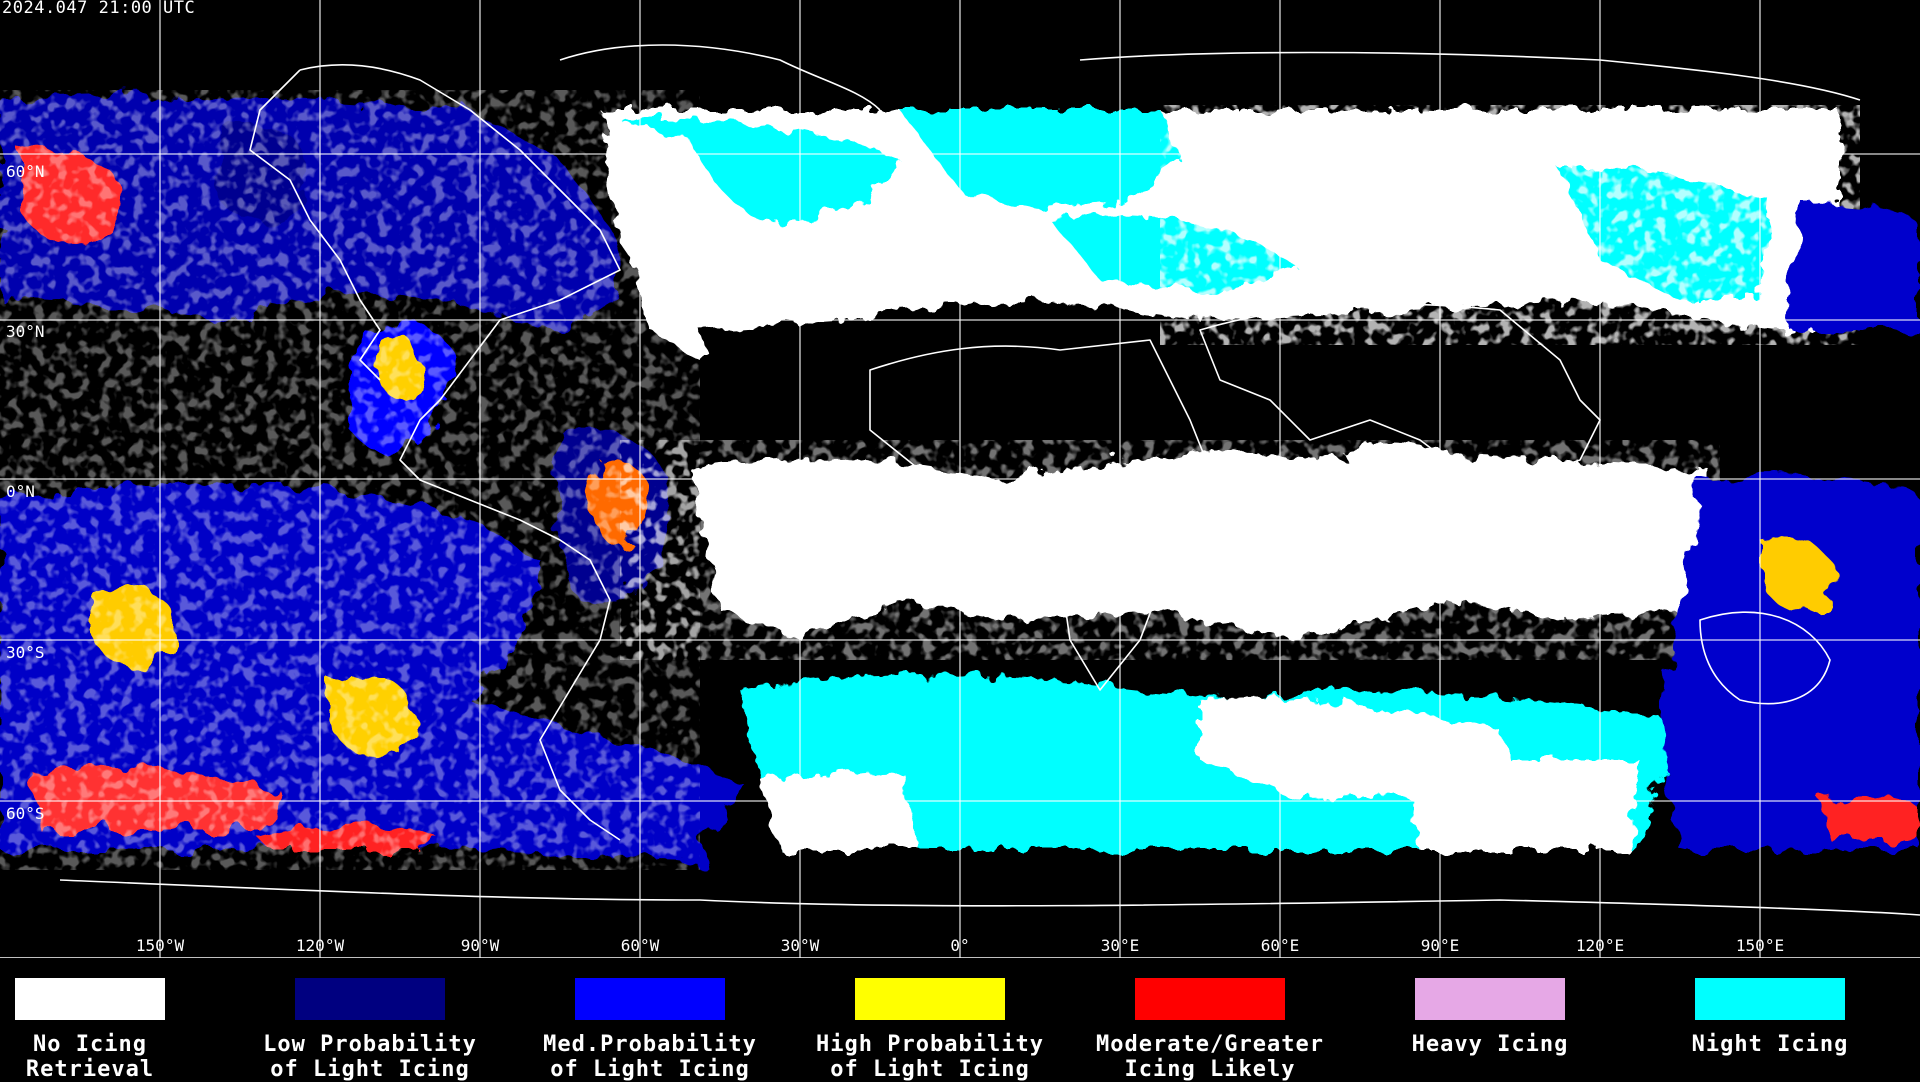  What do you see at coordinates (25, 813) in the screenshot?
I see `lat-label-60s: 60°S` at bounding box center [25, 813].